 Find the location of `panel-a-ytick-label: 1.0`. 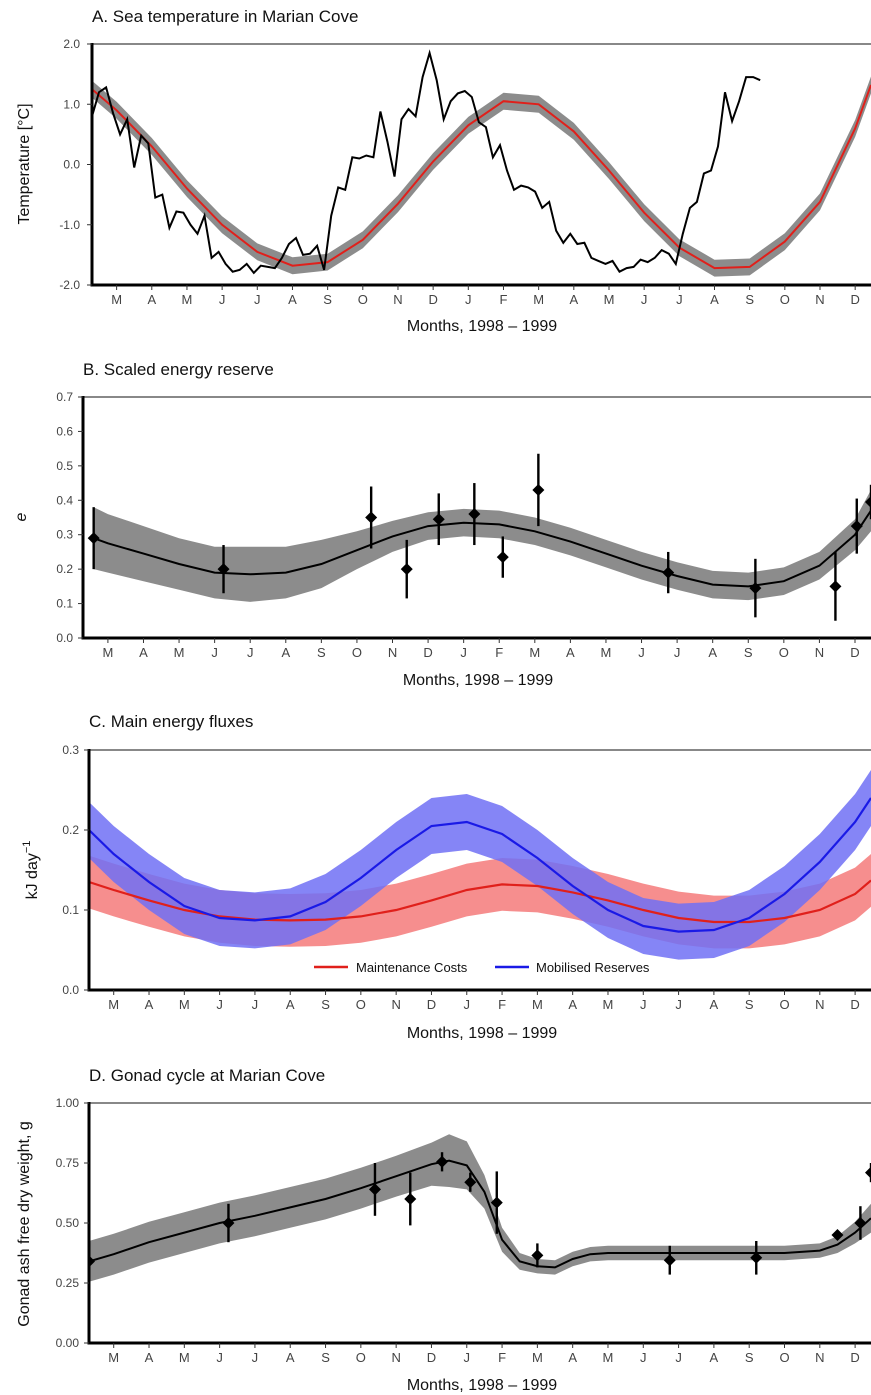

panel-a-ytick-label: 1.0 is located at coordinates (71, 104).